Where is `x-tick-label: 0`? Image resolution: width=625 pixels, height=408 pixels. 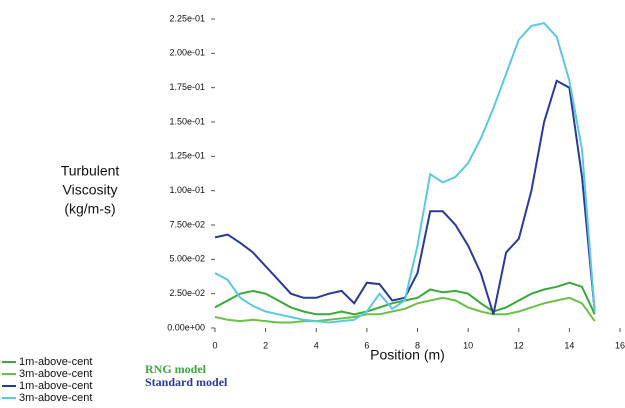
x-tick-label: 0 is located at coordinates (214, 345).